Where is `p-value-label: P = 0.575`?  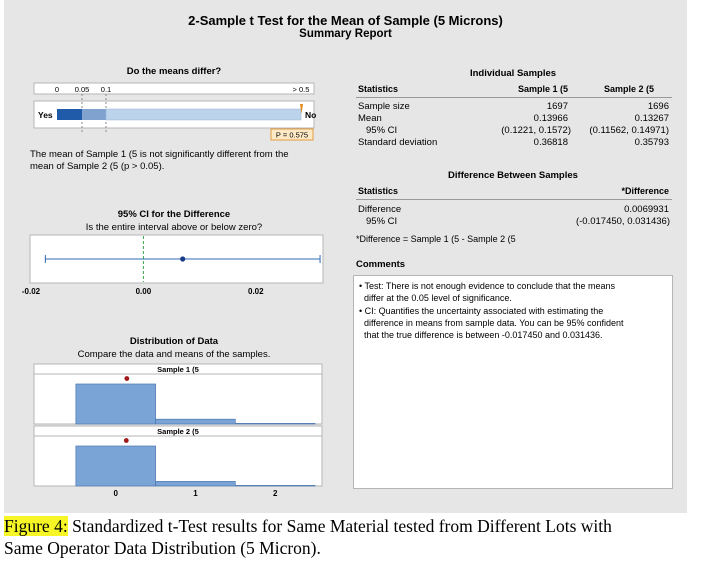
p-value-label: P = 0.575 is located at coordinates (292, 135).